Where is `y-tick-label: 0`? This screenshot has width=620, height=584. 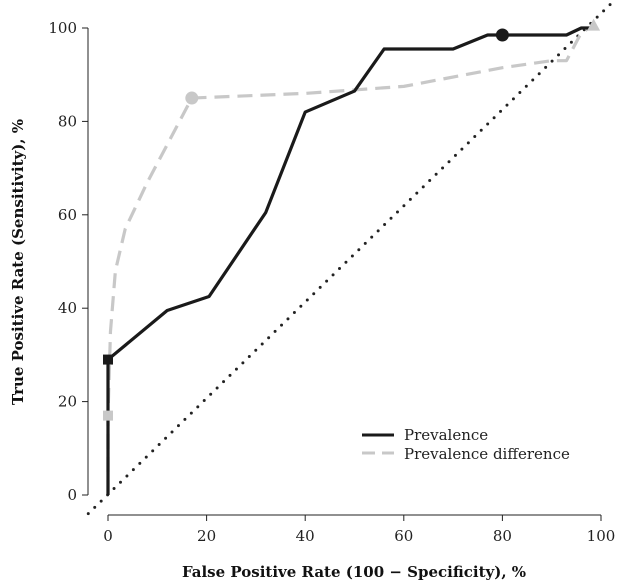 y-tick-label: 0 is located at coordinates (72, 495).